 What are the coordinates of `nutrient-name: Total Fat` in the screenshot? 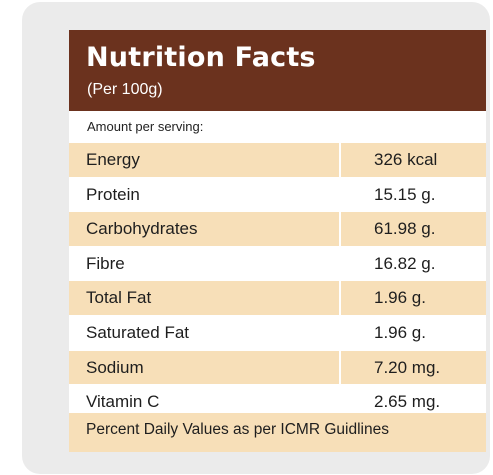 It's located at (119, 298).